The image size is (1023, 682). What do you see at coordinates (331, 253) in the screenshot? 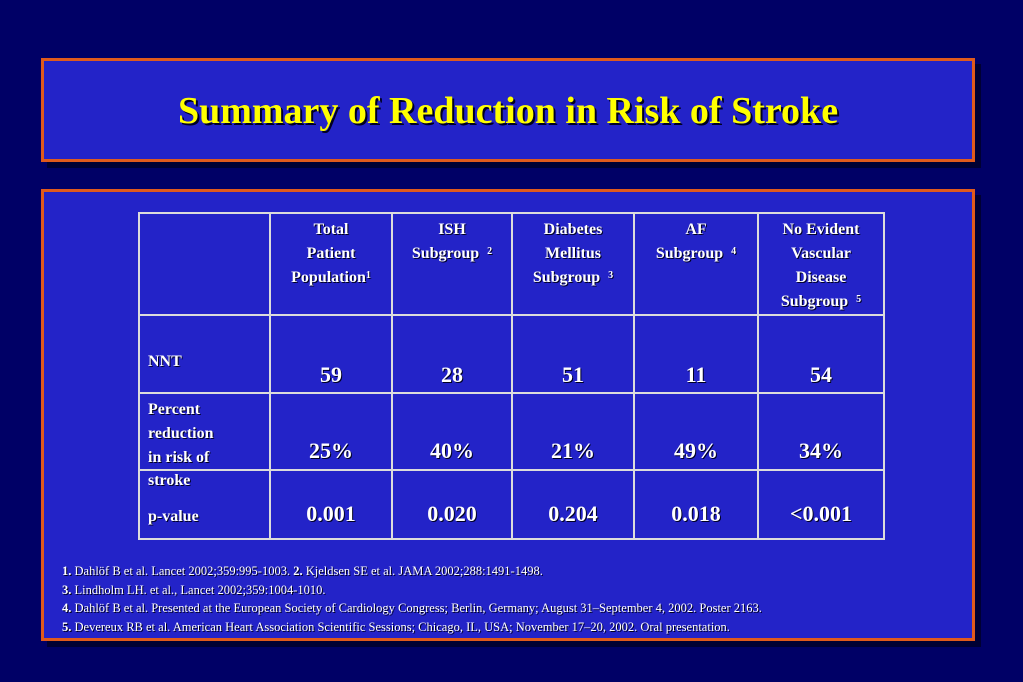
I see `header-line: Patient` at bounding box center [331, 253].